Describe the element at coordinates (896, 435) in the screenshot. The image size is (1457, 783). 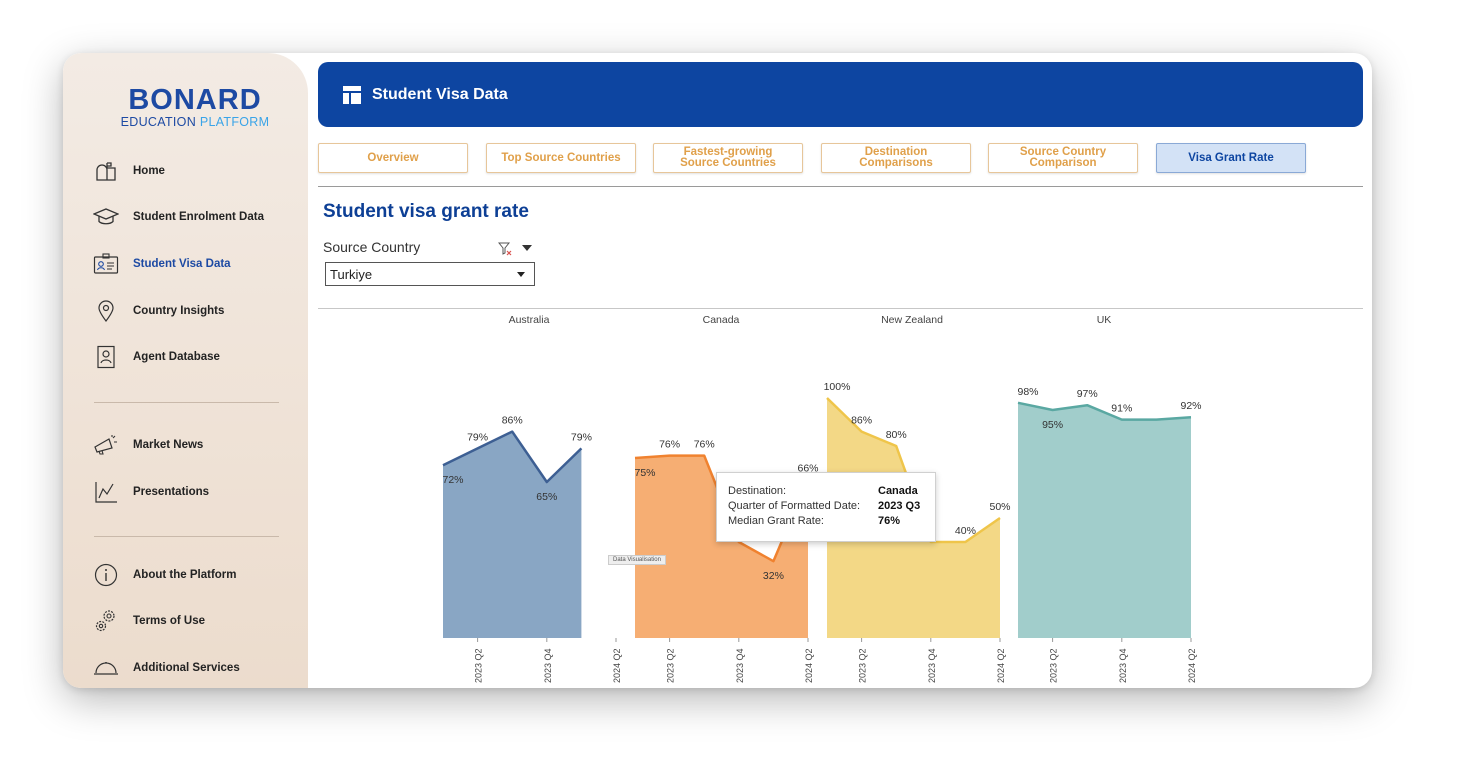
I see `data-label: 80%` at that location.